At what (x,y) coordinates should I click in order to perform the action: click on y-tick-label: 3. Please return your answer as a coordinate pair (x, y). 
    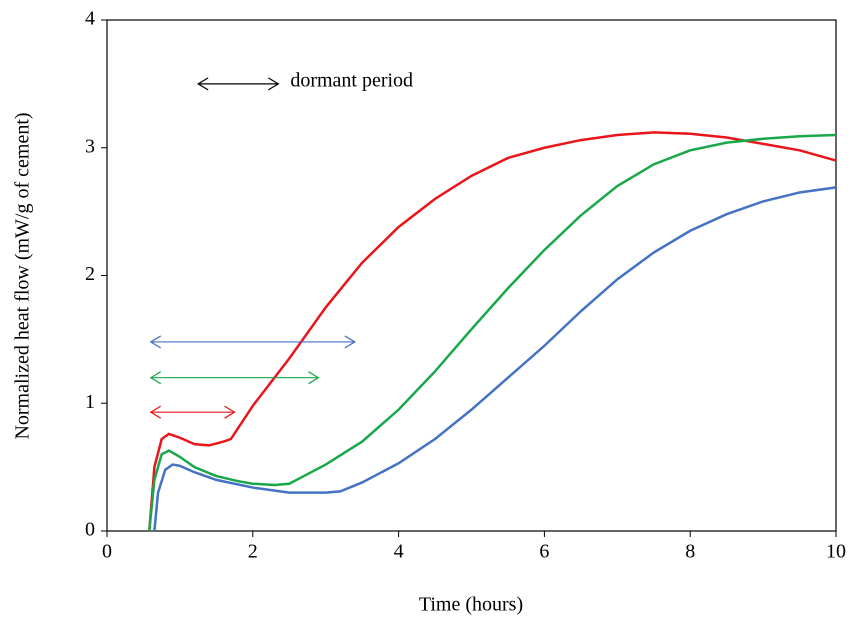
    Looking at the image, I should click on (90, 146).